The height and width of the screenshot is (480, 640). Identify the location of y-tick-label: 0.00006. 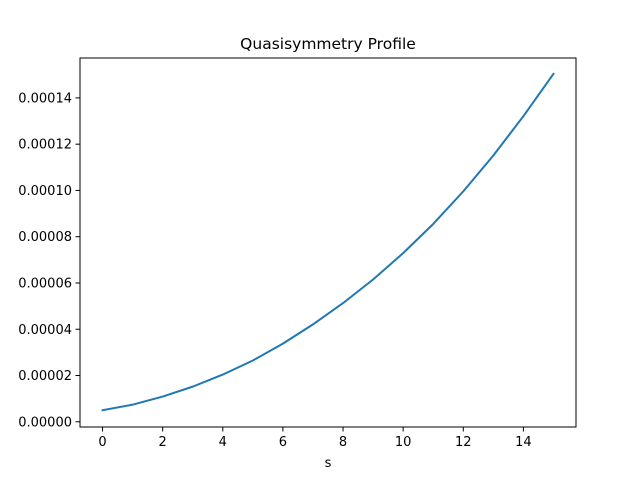
(45, 283).